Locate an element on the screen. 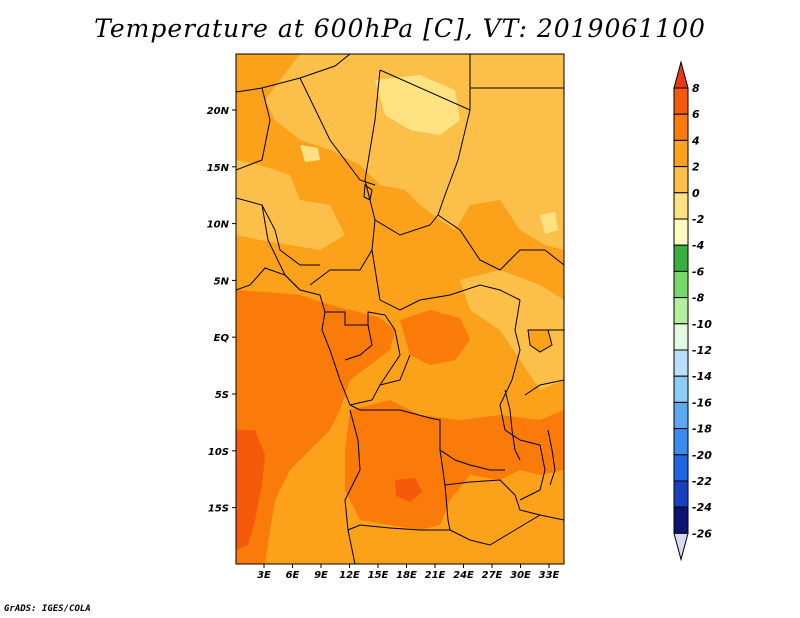 The width and height of the screenshot is (800, 618). colorbar-label: -26 is located at coordinates (702, 533).